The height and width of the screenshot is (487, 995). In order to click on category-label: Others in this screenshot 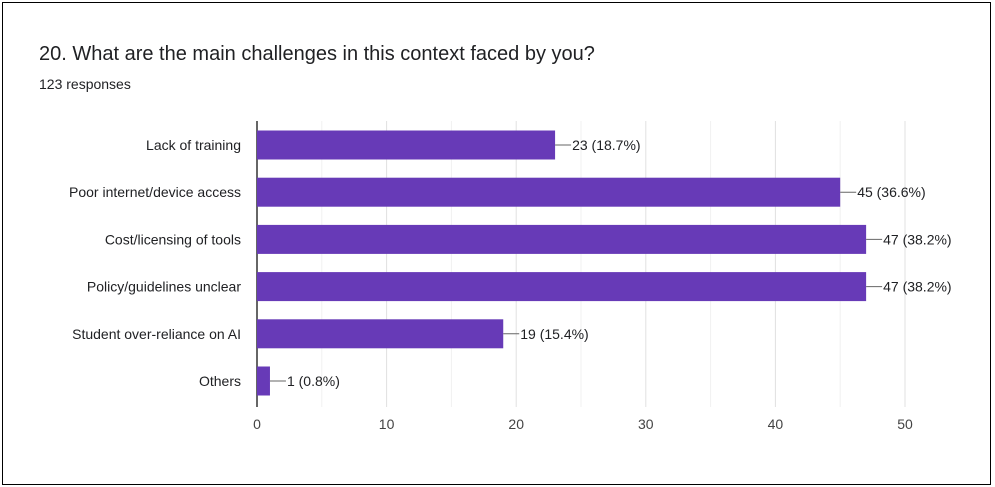, I will do `click(220, 381)`.